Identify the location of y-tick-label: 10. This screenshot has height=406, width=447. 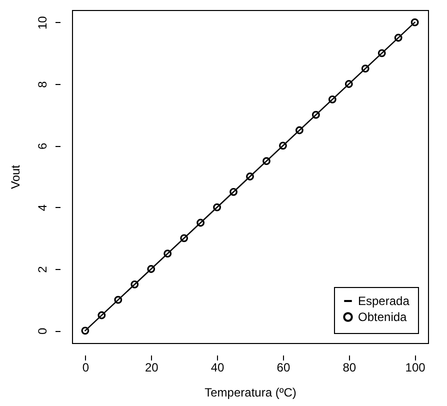
(43, 23).